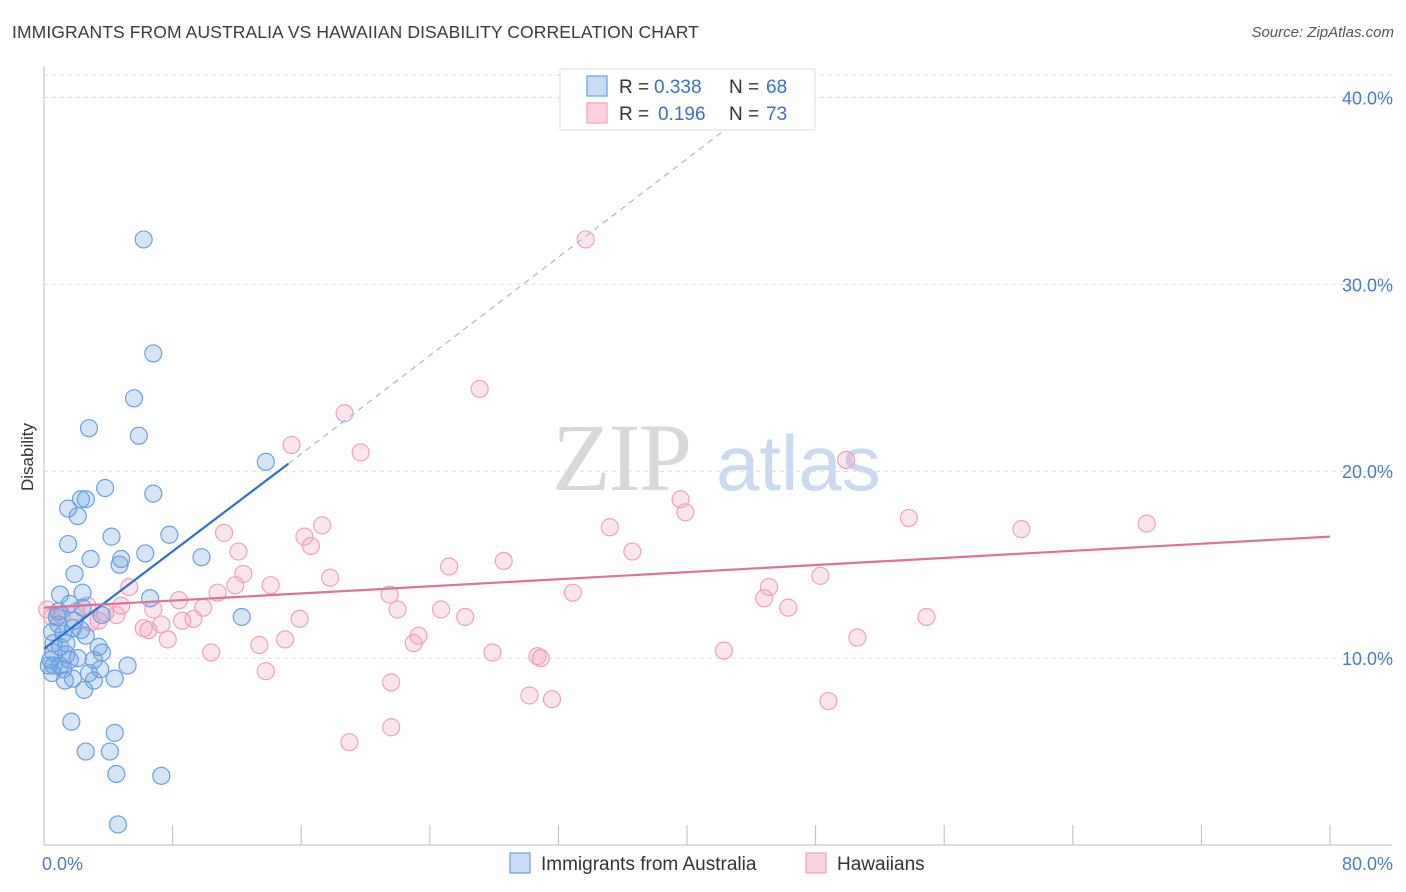  I want to click on y-tick-label: 40.0%, so click(1367, 98).